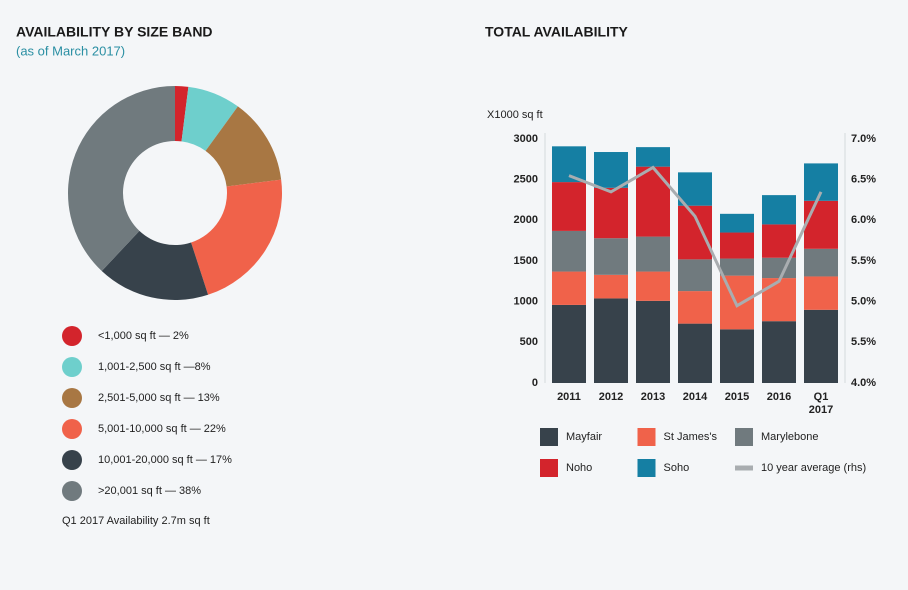 Image resolution: width=908 pixels, height=590 pixels. Describe the element at coordinates (569, 397) in the screenshot. I see `x-tick-label: 2011` at that location.